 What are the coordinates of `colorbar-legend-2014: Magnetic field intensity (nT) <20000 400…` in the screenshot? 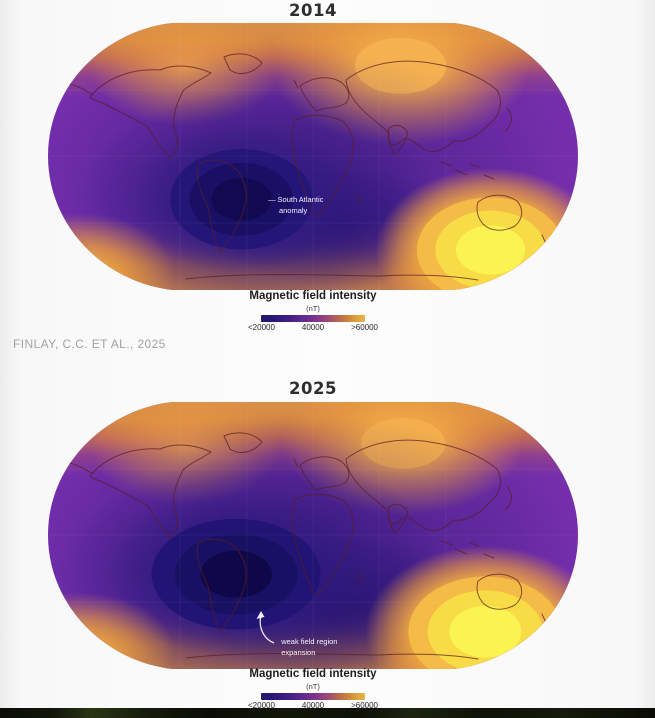 It's located at (313, 311).